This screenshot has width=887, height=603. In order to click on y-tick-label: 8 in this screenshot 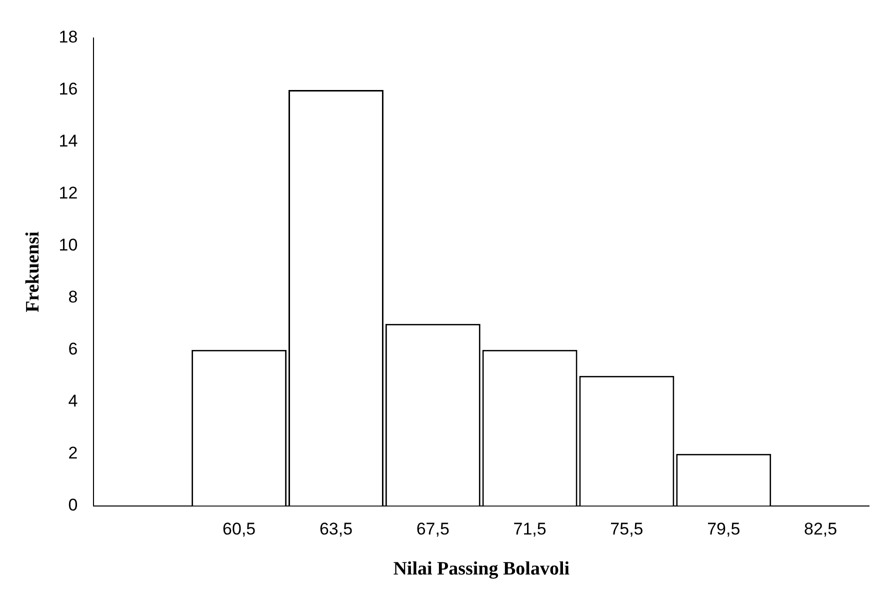, I will do `click(73, 297)`.